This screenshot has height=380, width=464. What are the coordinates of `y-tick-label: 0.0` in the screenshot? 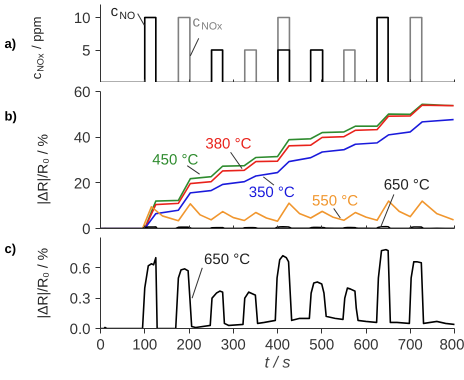 It's located at (80, 329).